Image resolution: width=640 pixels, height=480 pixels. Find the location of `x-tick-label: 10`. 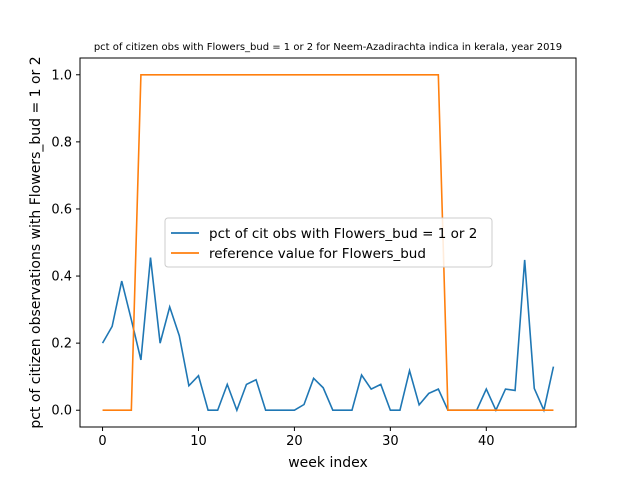

x-tick-label: 10 is located at coordinates (198, 441).